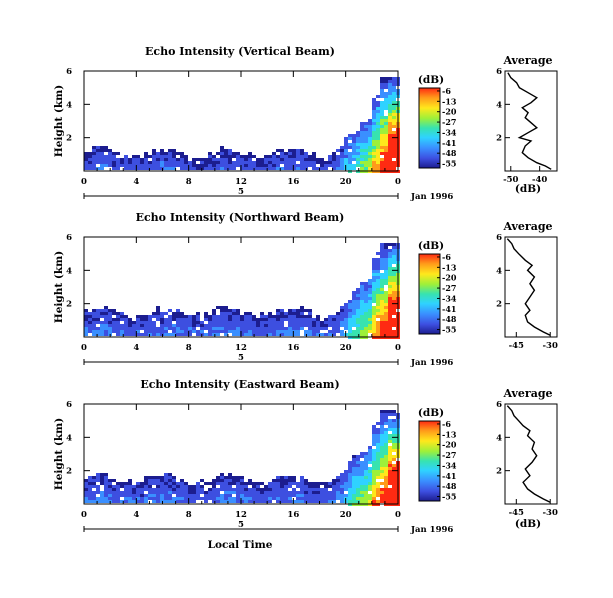 This screenshot has width=613, height=598. What do you see at coordinates (449, 455) in the screenshot?
I see `colorbar-tick: -27` at bounding box center [449, 455].